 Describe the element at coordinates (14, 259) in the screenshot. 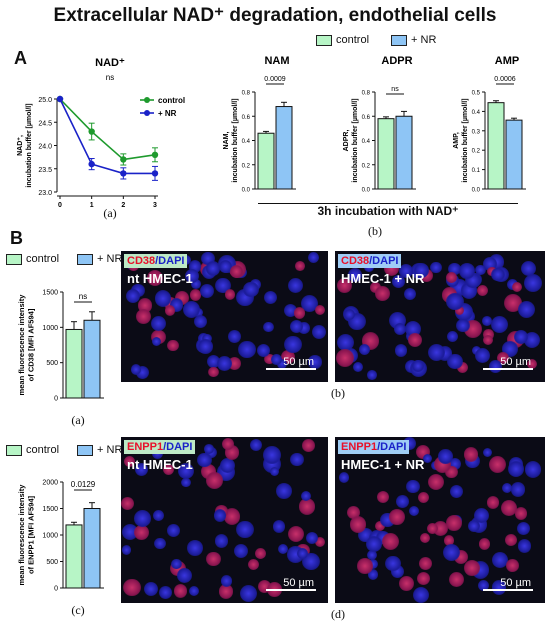

I see `legend-swatch-control` at that location.